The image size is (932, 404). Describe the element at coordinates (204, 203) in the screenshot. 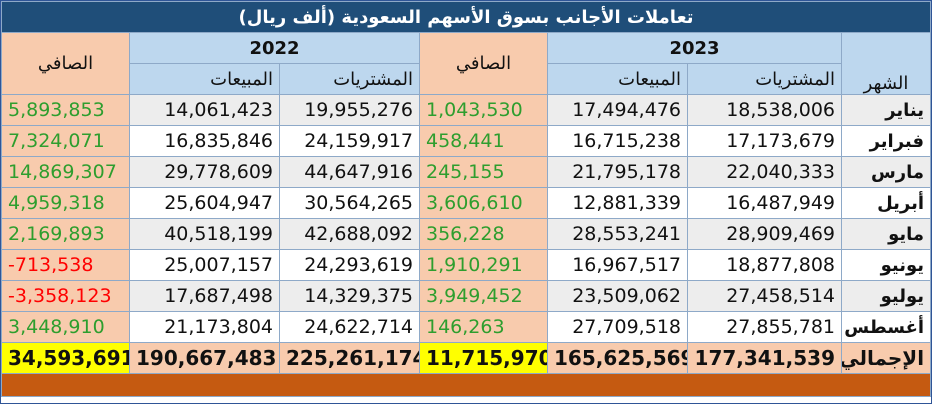

I see `sales-2022-cell: 25,604,947` at that location.